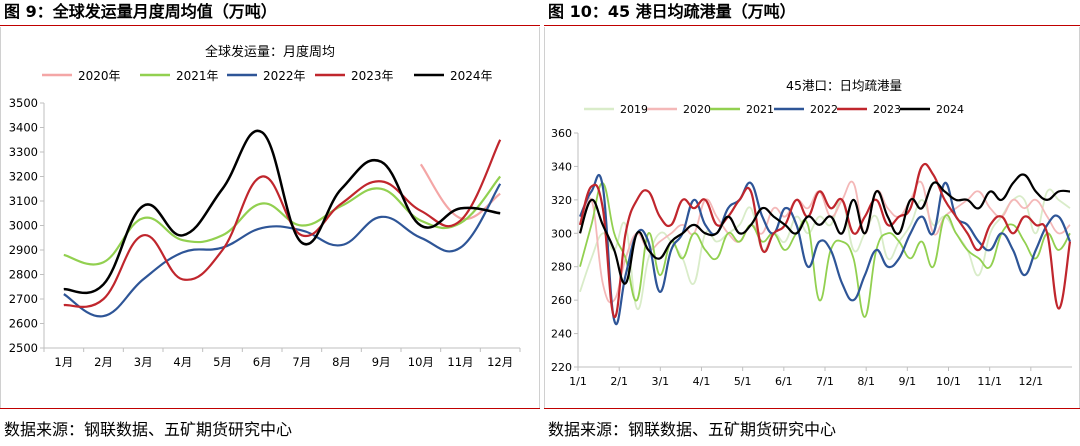 The width and height of the screenshot is (1080, 446). I want to click on legend-2024-label: 2024, so click(950, 109).